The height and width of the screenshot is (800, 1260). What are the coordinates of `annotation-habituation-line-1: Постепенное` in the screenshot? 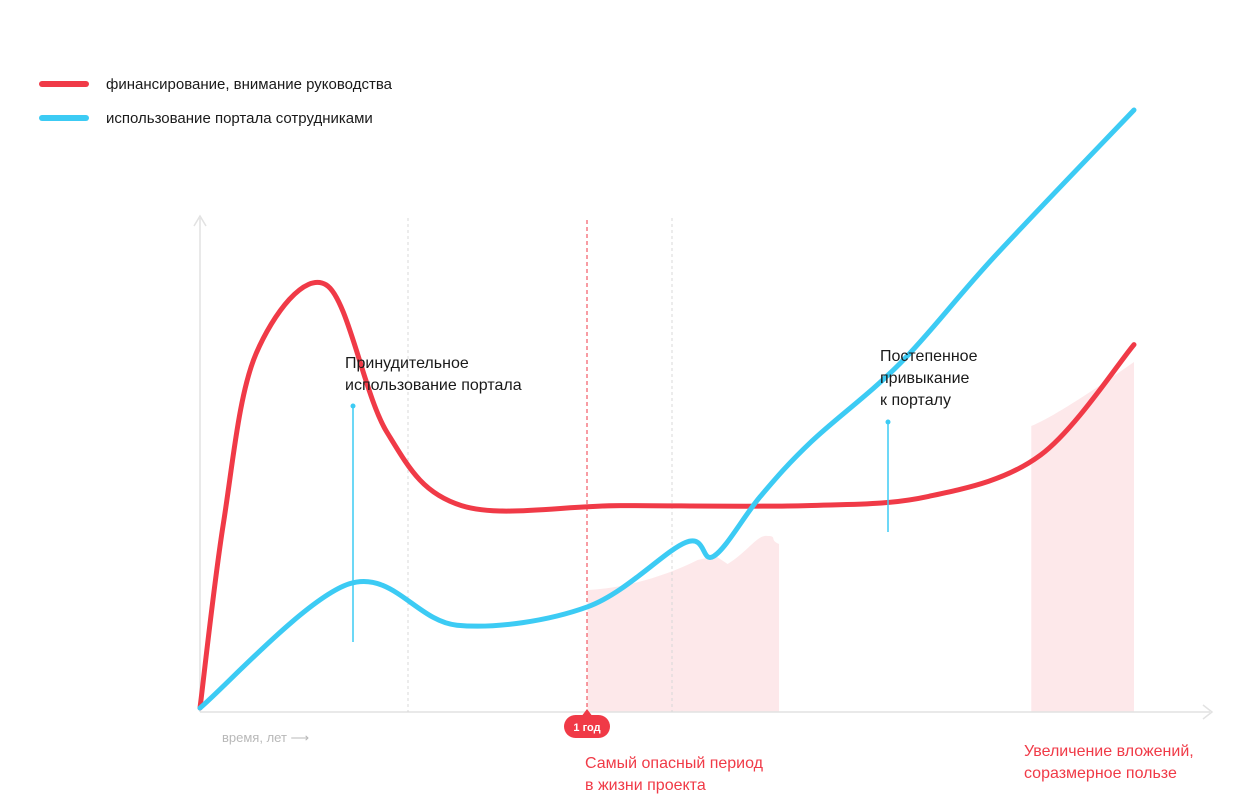 It's located at (929, 356).